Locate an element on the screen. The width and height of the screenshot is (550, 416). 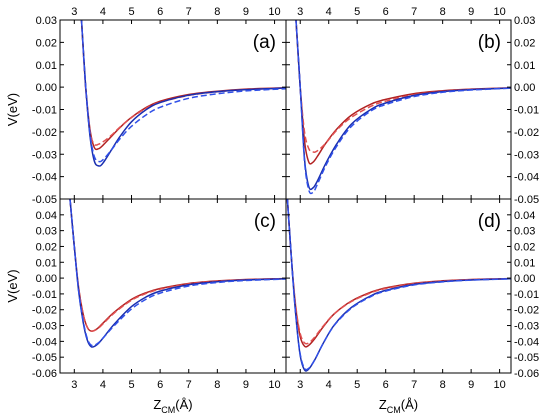
x-axis-title: ZCM(Å) is located at coordinates (398, 406).